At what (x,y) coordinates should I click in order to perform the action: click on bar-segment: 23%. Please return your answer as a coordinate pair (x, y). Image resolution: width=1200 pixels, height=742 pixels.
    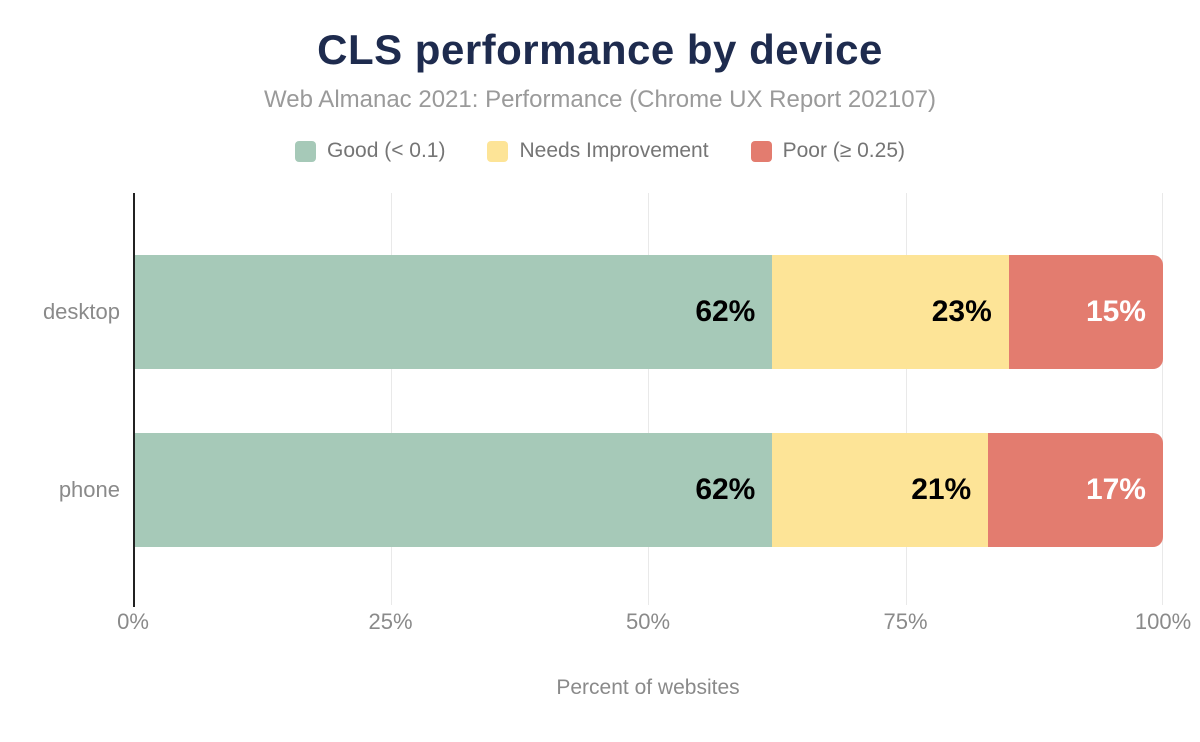
    Looking at the image, I should click on (890, 312).